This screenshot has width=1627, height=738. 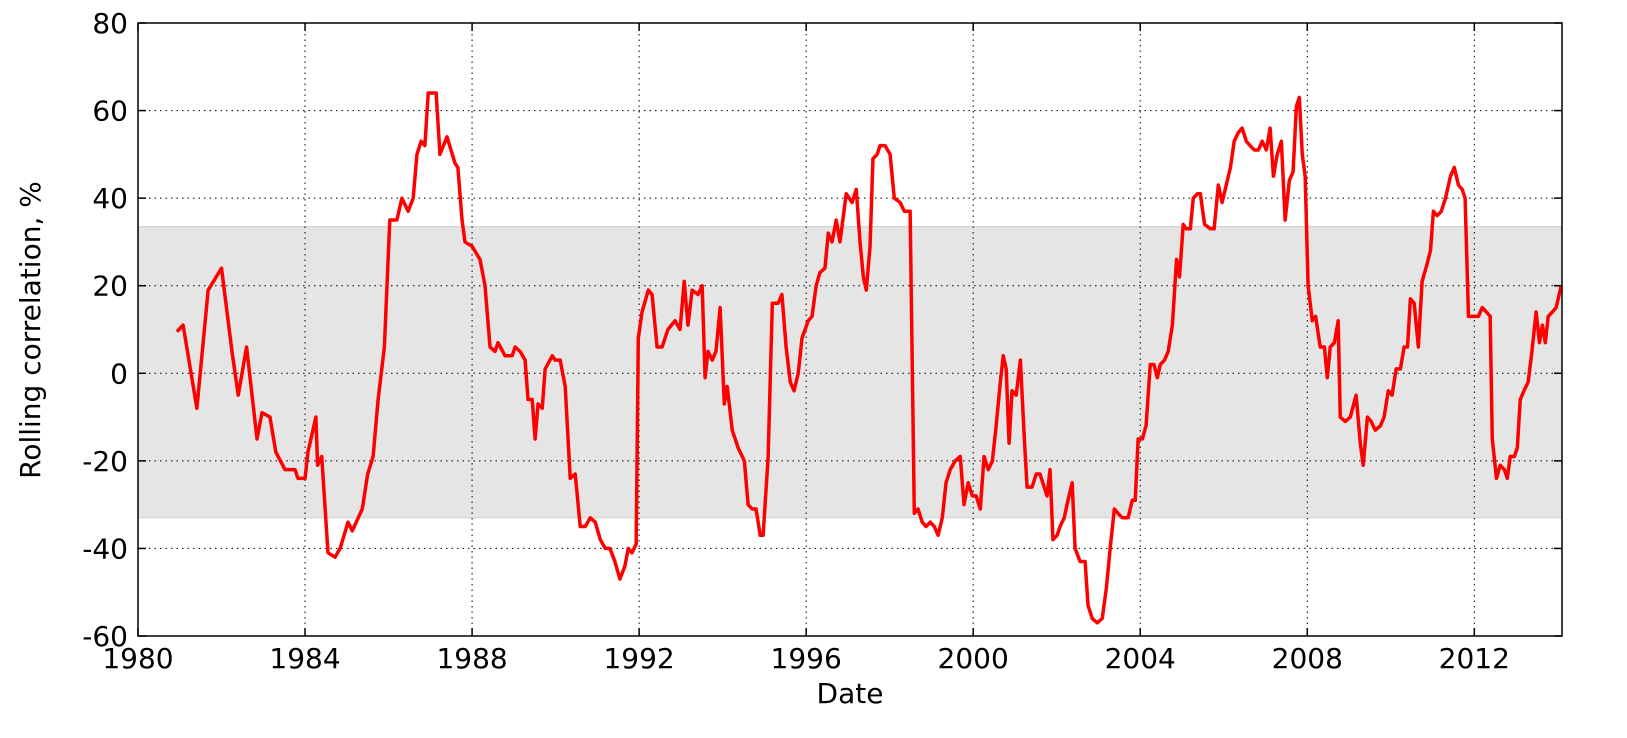 What do you see at coordinates (973, 658) in the screenshot?
I see `x-tick-label: 2000` at bounding box center [973, 658].